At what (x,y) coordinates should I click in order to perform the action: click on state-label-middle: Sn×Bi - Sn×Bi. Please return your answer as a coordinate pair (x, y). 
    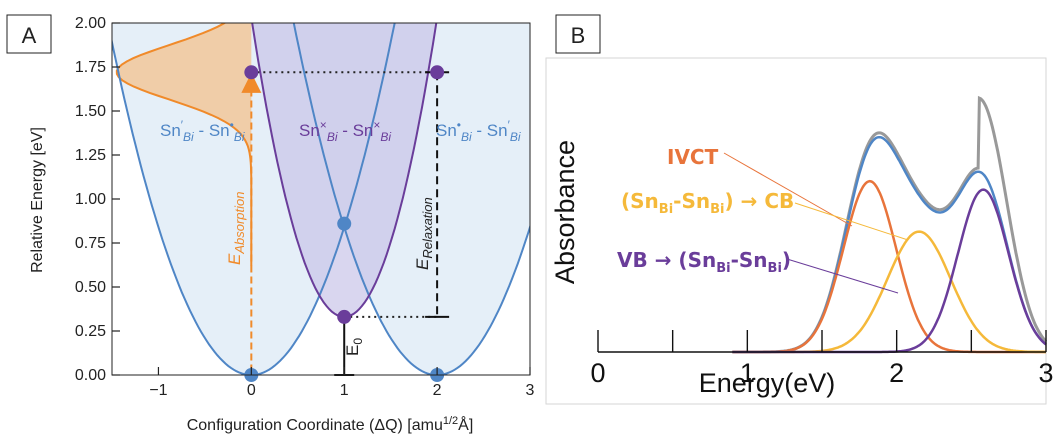
    Looking at the image, I should click on (345, 131).